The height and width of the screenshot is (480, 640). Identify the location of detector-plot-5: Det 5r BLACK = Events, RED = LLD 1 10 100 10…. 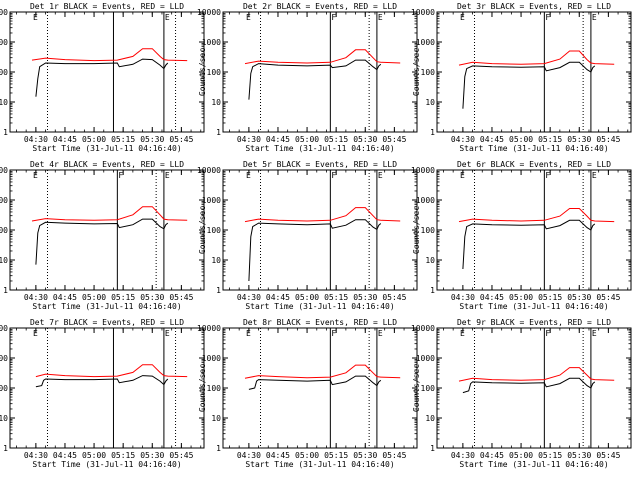
(307, 235).